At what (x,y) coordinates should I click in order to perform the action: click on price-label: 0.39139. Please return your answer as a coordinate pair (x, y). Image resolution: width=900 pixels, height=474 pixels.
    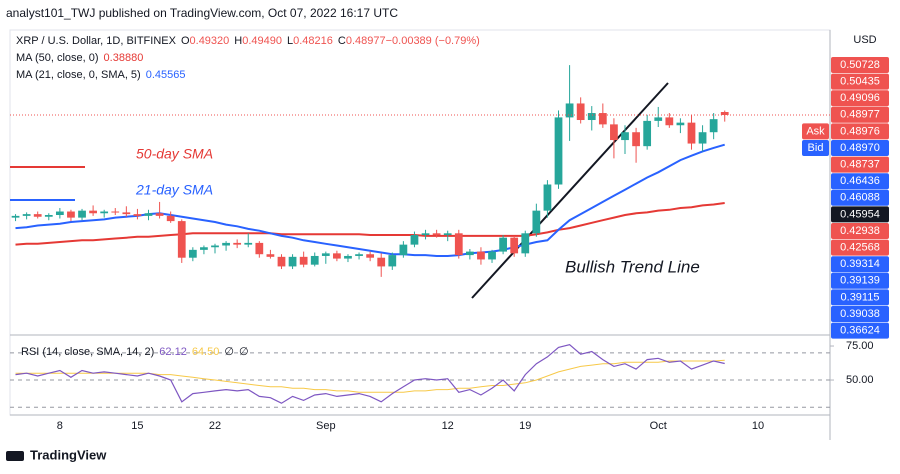
    Looking at the image, I should click on (860, 281).